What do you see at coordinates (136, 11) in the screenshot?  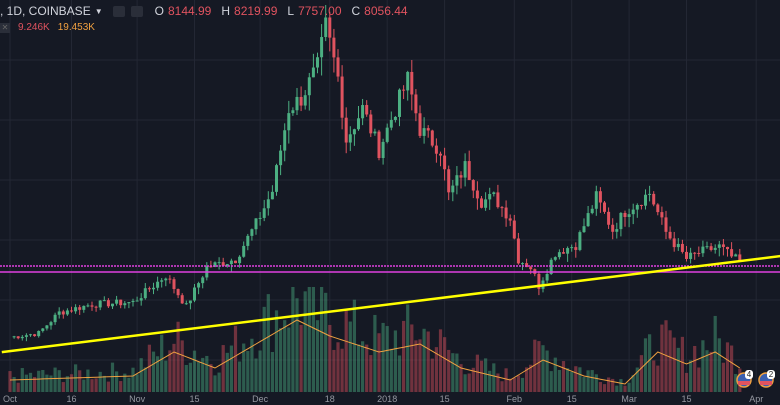 I see `gear-icon` at bounding box center [136, 11].